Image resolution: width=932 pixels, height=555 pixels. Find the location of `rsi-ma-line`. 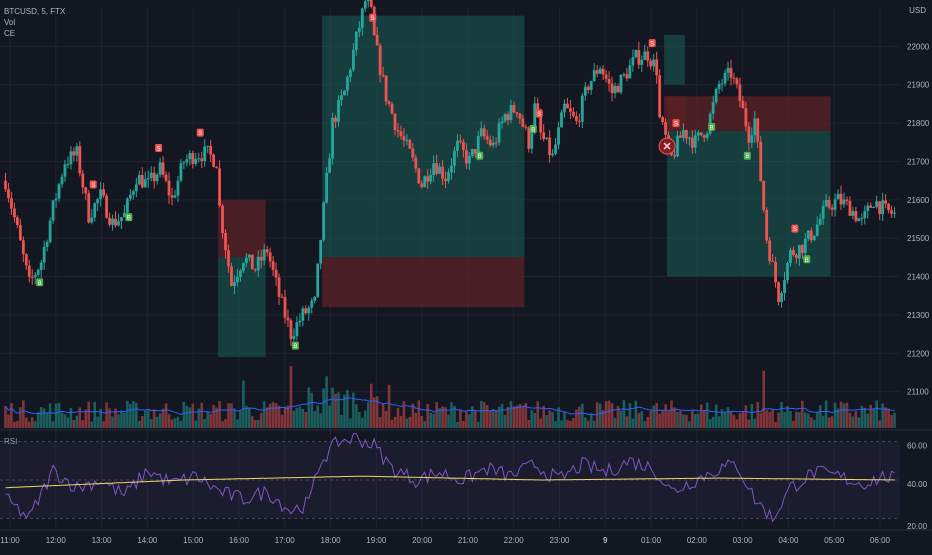

rsi-ma-line is located at coordinates (450, 482).